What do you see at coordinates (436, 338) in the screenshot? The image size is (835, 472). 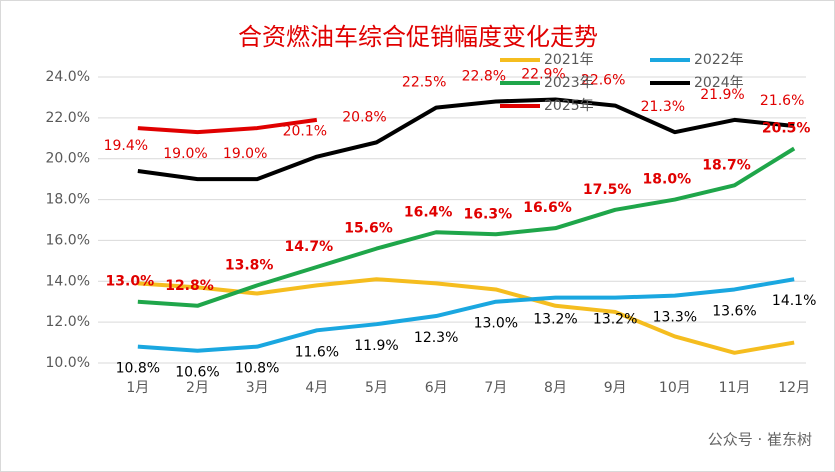 I see `data-label: 12.3%` at bounding box center [436, 338].